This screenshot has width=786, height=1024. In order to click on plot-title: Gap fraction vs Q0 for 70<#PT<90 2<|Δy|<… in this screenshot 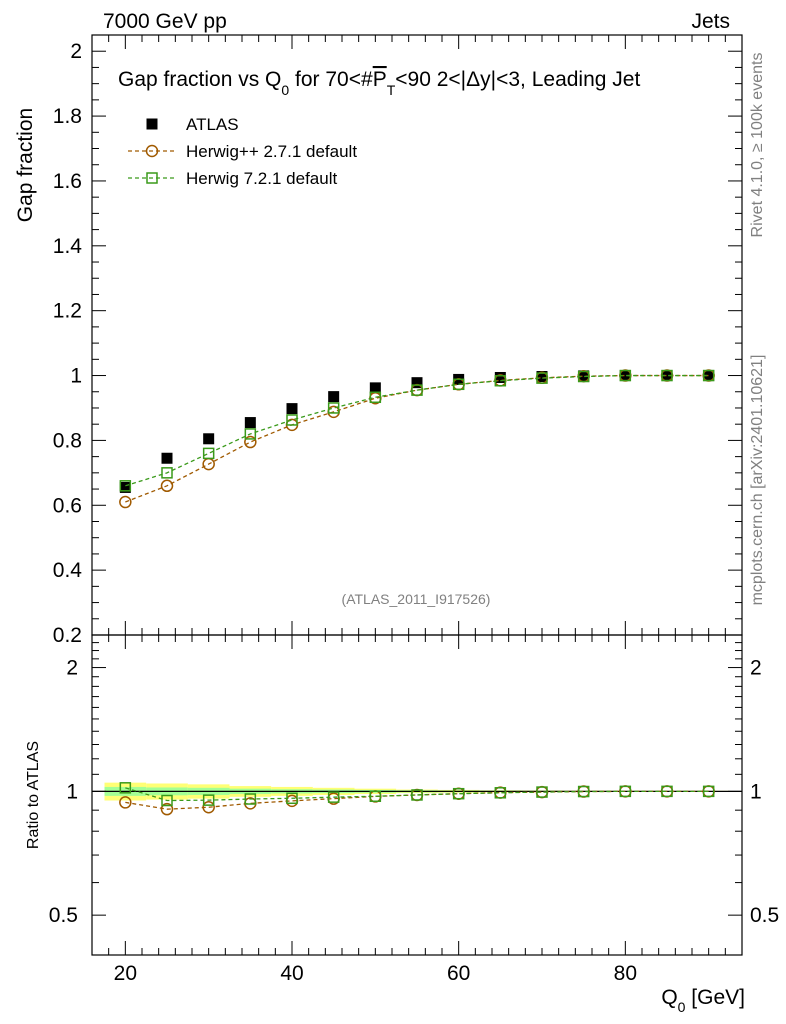, I will do `click(379, 83)`.